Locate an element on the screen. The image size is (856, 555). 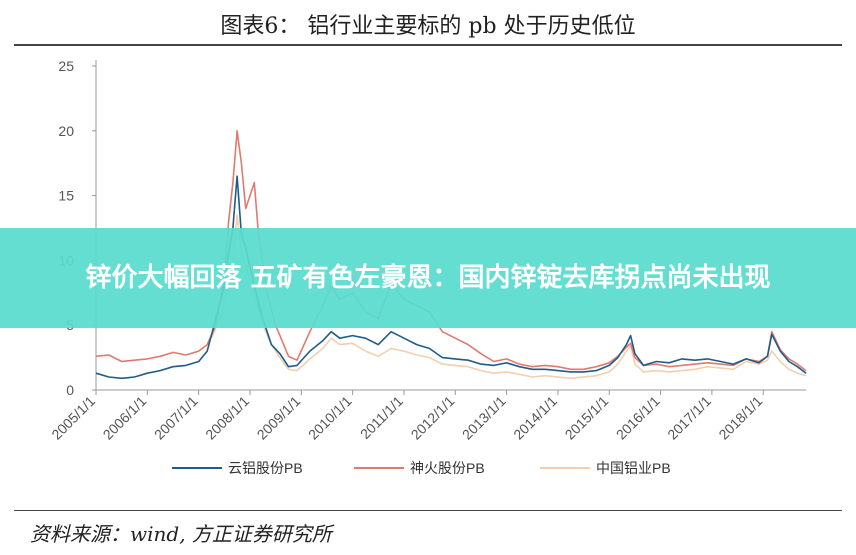
x-tick-label: 2007/1/1 is located at coordinates (176, 418).